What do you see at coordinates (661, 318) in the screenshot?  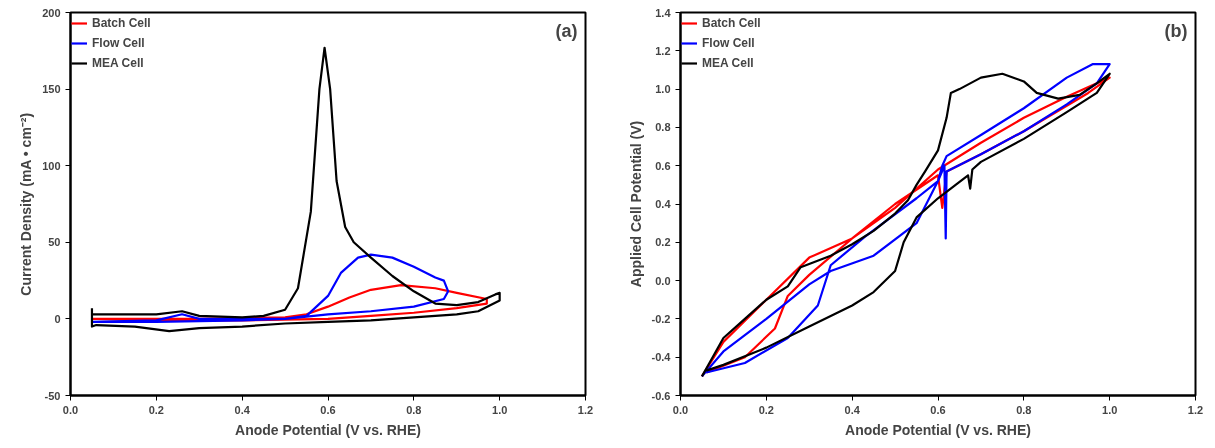 I see `y-tick-label: -0.2` at bounding box center [661, 318].